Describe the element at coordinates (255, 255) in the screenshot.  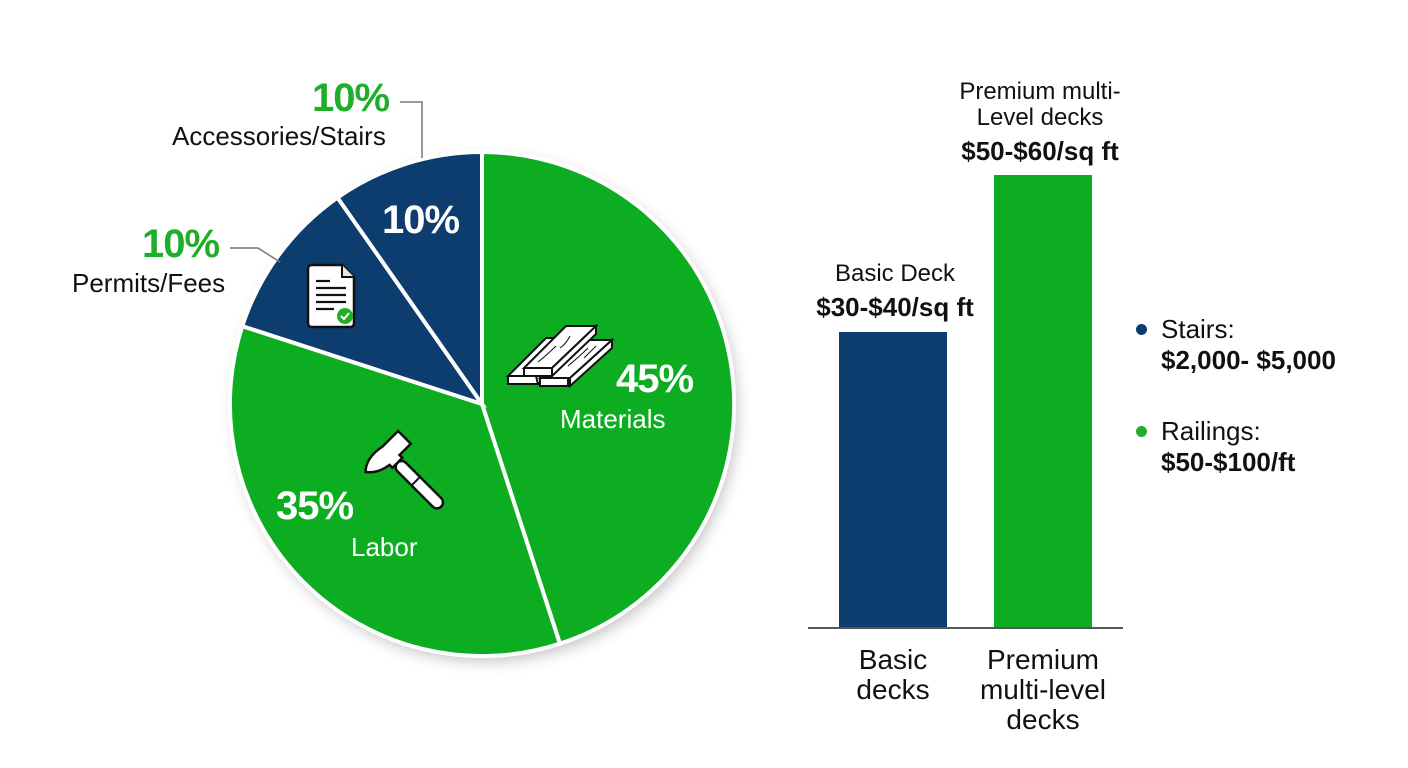
I see `leader-line-permits` at that location.